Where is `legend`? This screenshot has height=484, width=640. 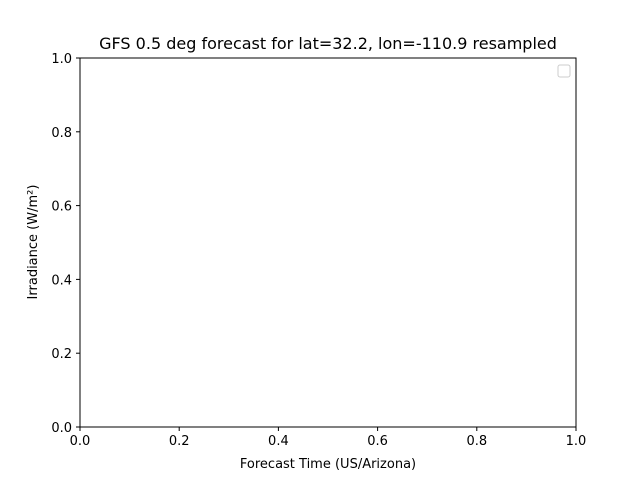 legend is located at coordinates (564, 71).